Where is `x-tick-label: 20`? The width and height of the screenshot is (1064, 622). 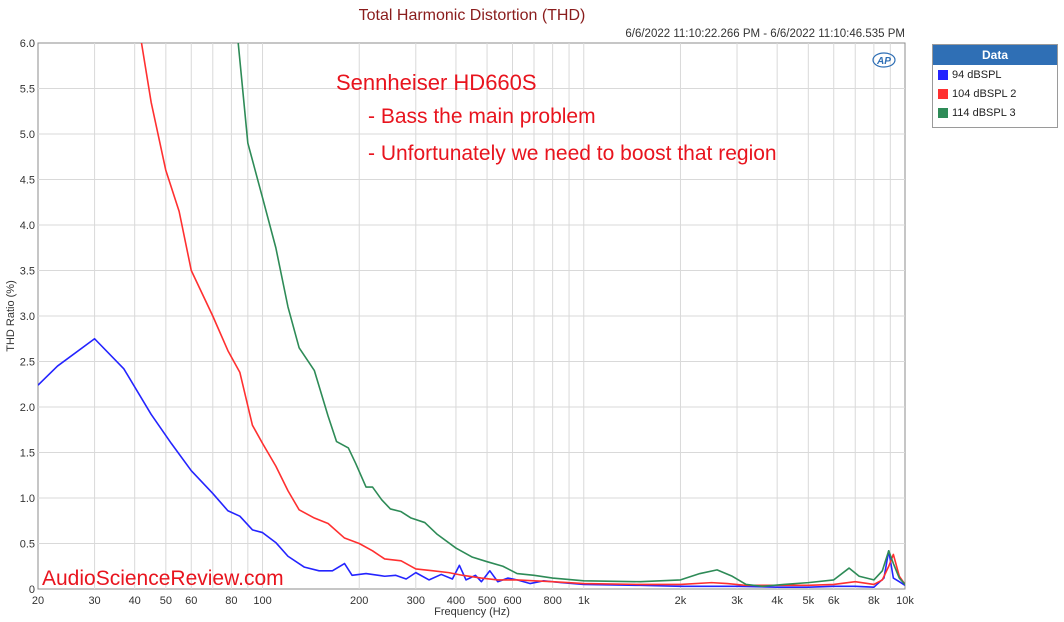
x-tick-label: 20 is located at coordinates (38, 601).